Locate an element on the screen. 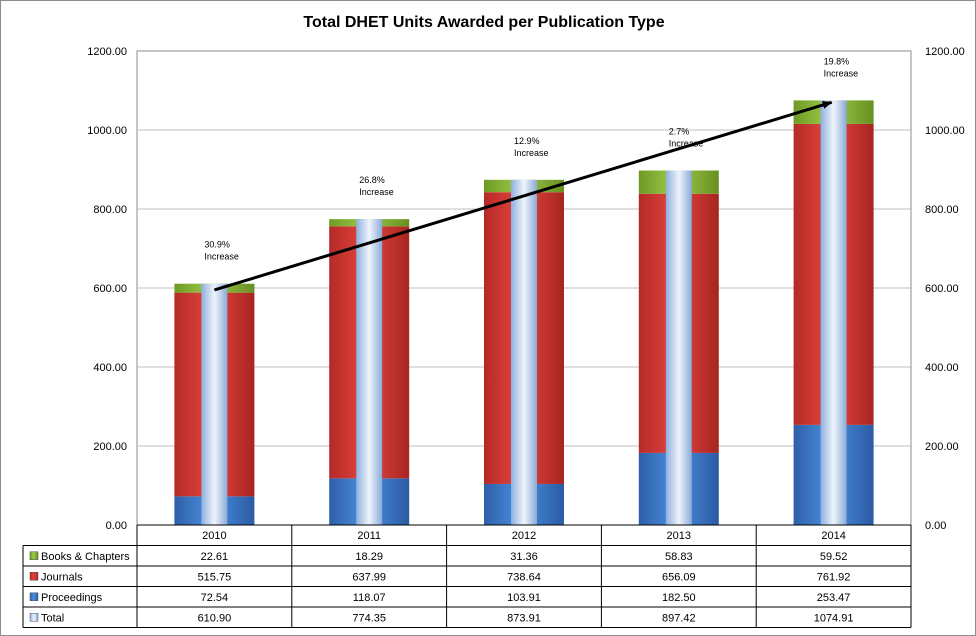  bar-total-2011 is located at coordinates (369, 372).